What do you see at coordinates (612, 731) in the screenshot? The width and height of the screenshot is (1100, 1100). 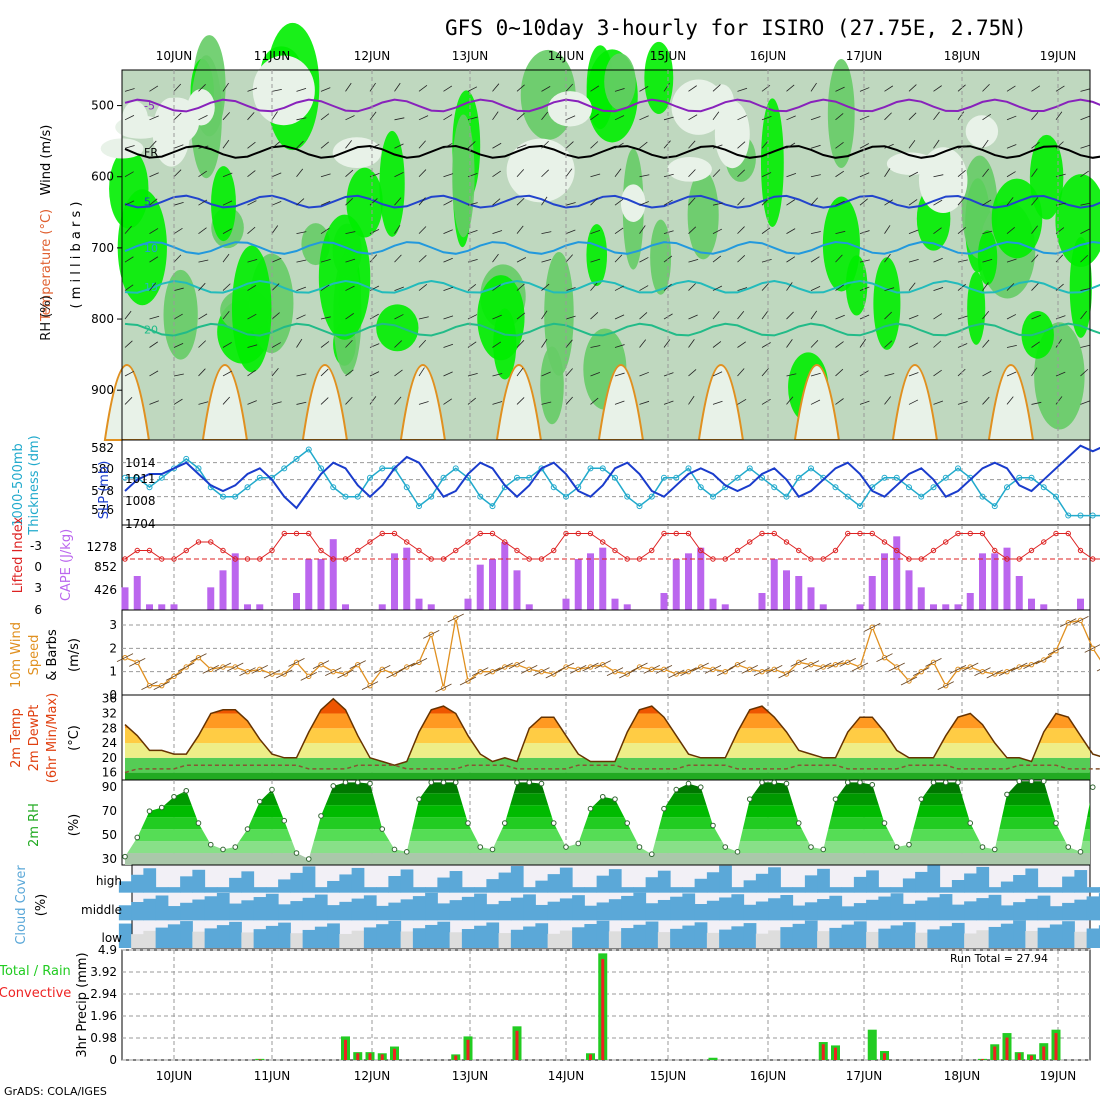 I see `temp-line` at bounding box center [612, 731].